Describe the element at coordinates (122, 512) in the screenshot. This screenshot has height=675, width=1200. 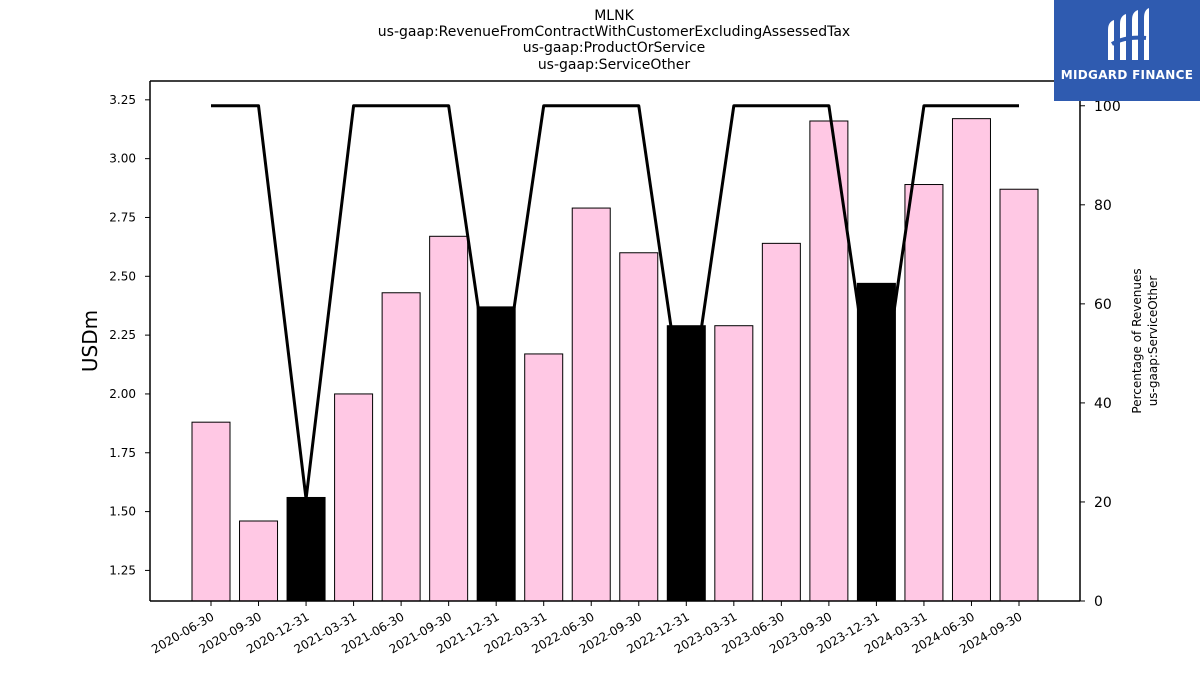
I see `y-tick-label: 1.50` at that location.